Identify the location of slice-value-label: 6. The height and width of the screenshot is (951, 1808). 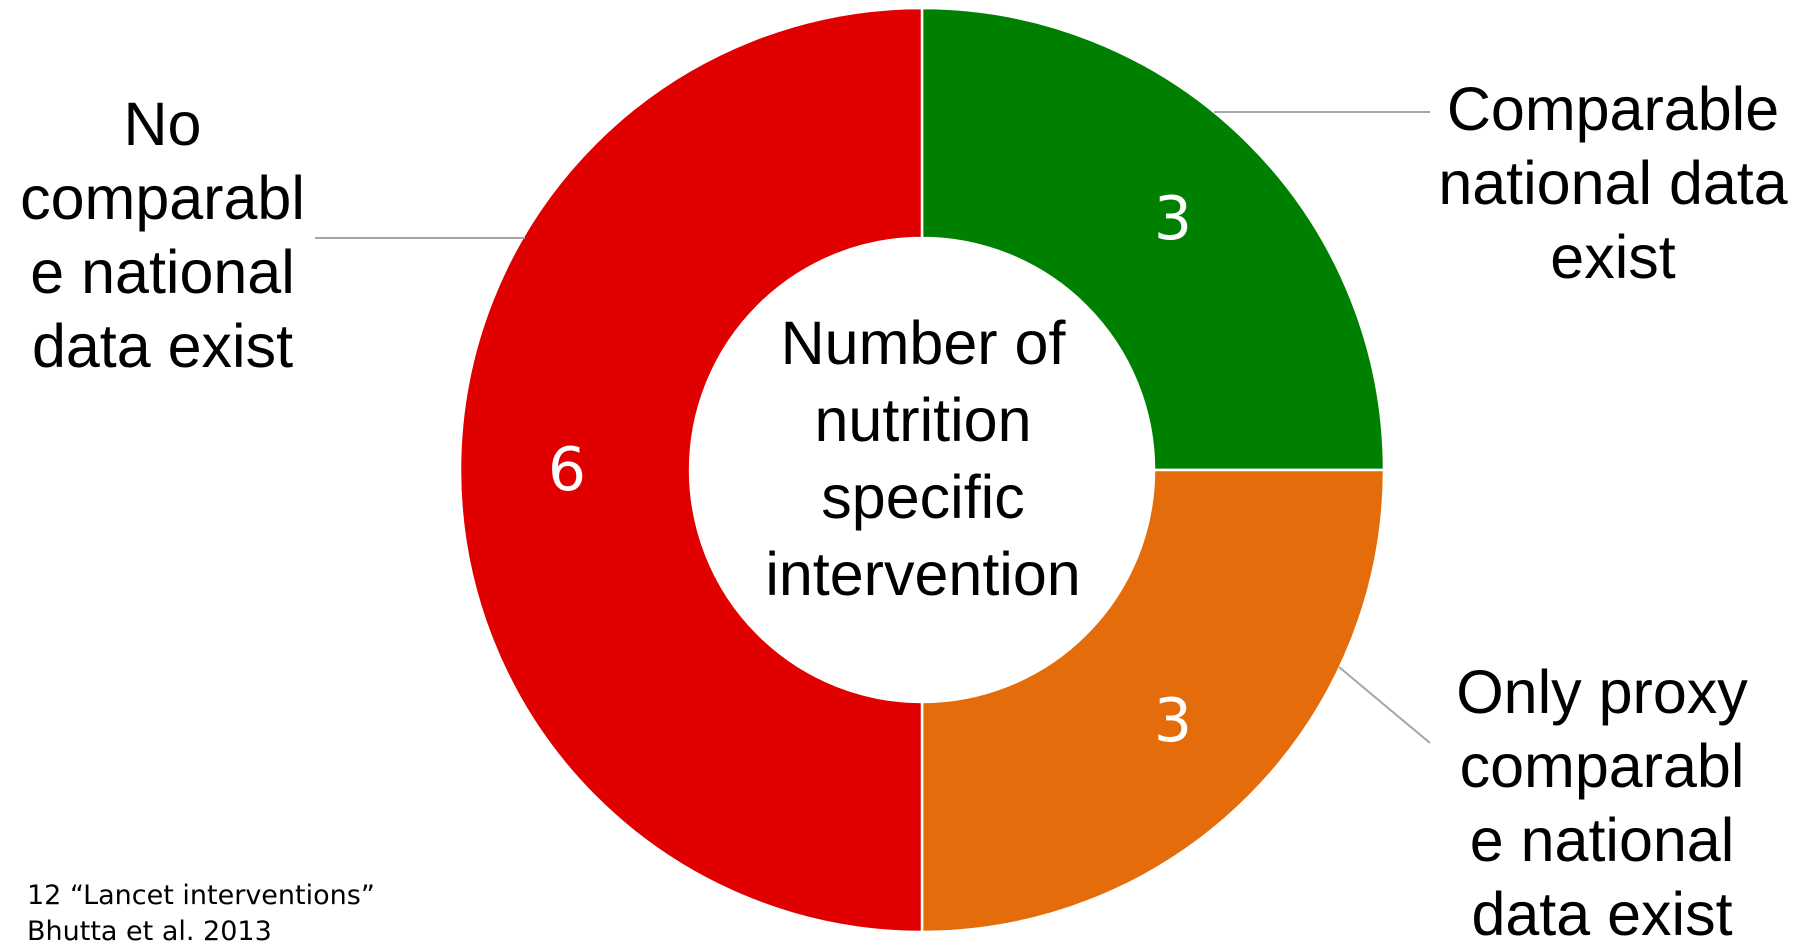
(567, 470).